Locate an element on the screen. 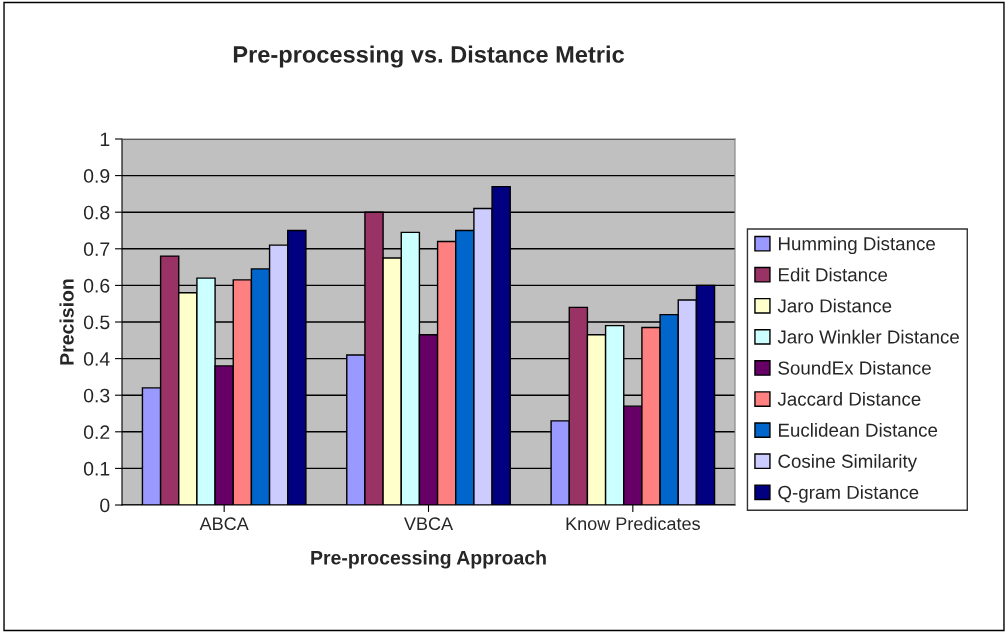  x-tick-label: Know Predicates is located at coordinates (633, 523).